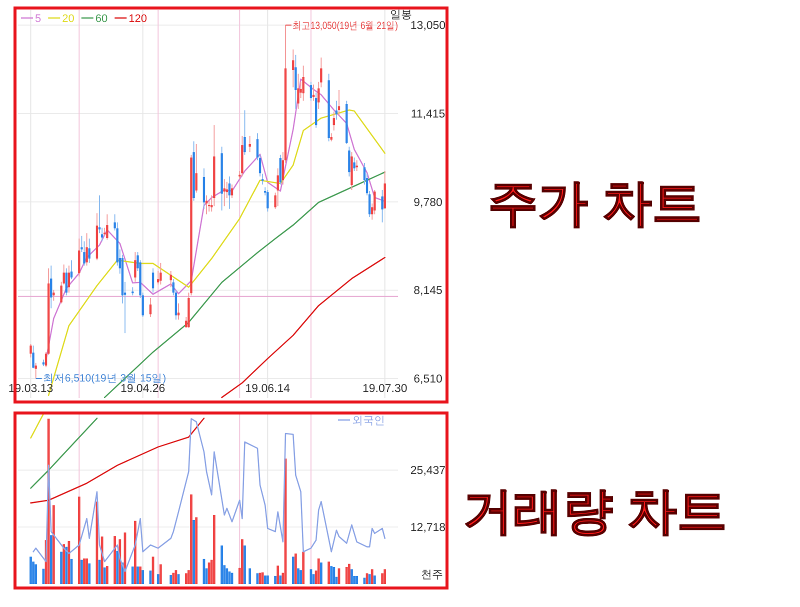 The image size is (800, 607). What do you see at coordinates (101, 19) in the screenshot?
I see `legend-label: 60` at bounding box center [101, 19].